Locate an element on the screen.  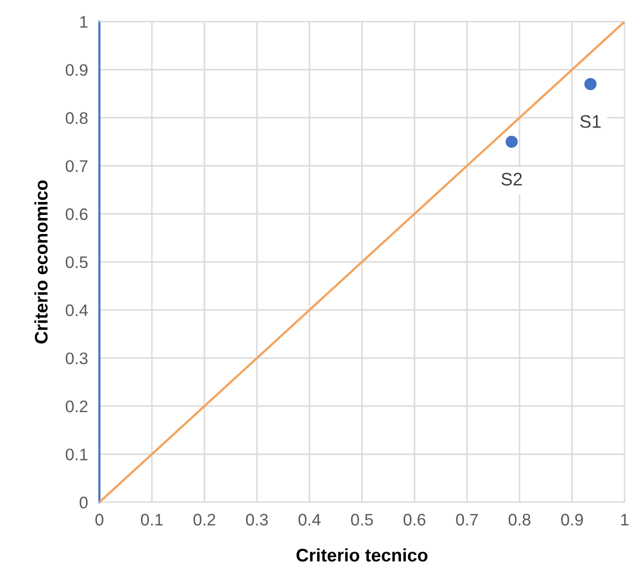
y-tick-label: 0.8 is located at coordinates (77, 118).